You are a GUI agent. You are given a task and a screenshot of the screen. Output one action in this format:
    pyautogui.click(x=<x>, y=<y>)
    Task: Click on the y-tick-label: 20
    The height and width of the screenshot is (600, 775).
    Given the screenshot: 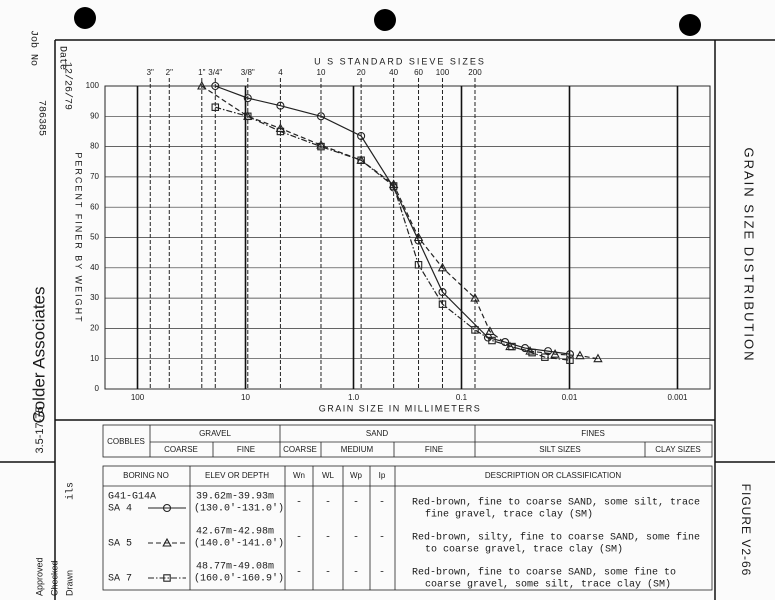 What is the action you would take?
    pyautogui.click(x=94, y=328)
    